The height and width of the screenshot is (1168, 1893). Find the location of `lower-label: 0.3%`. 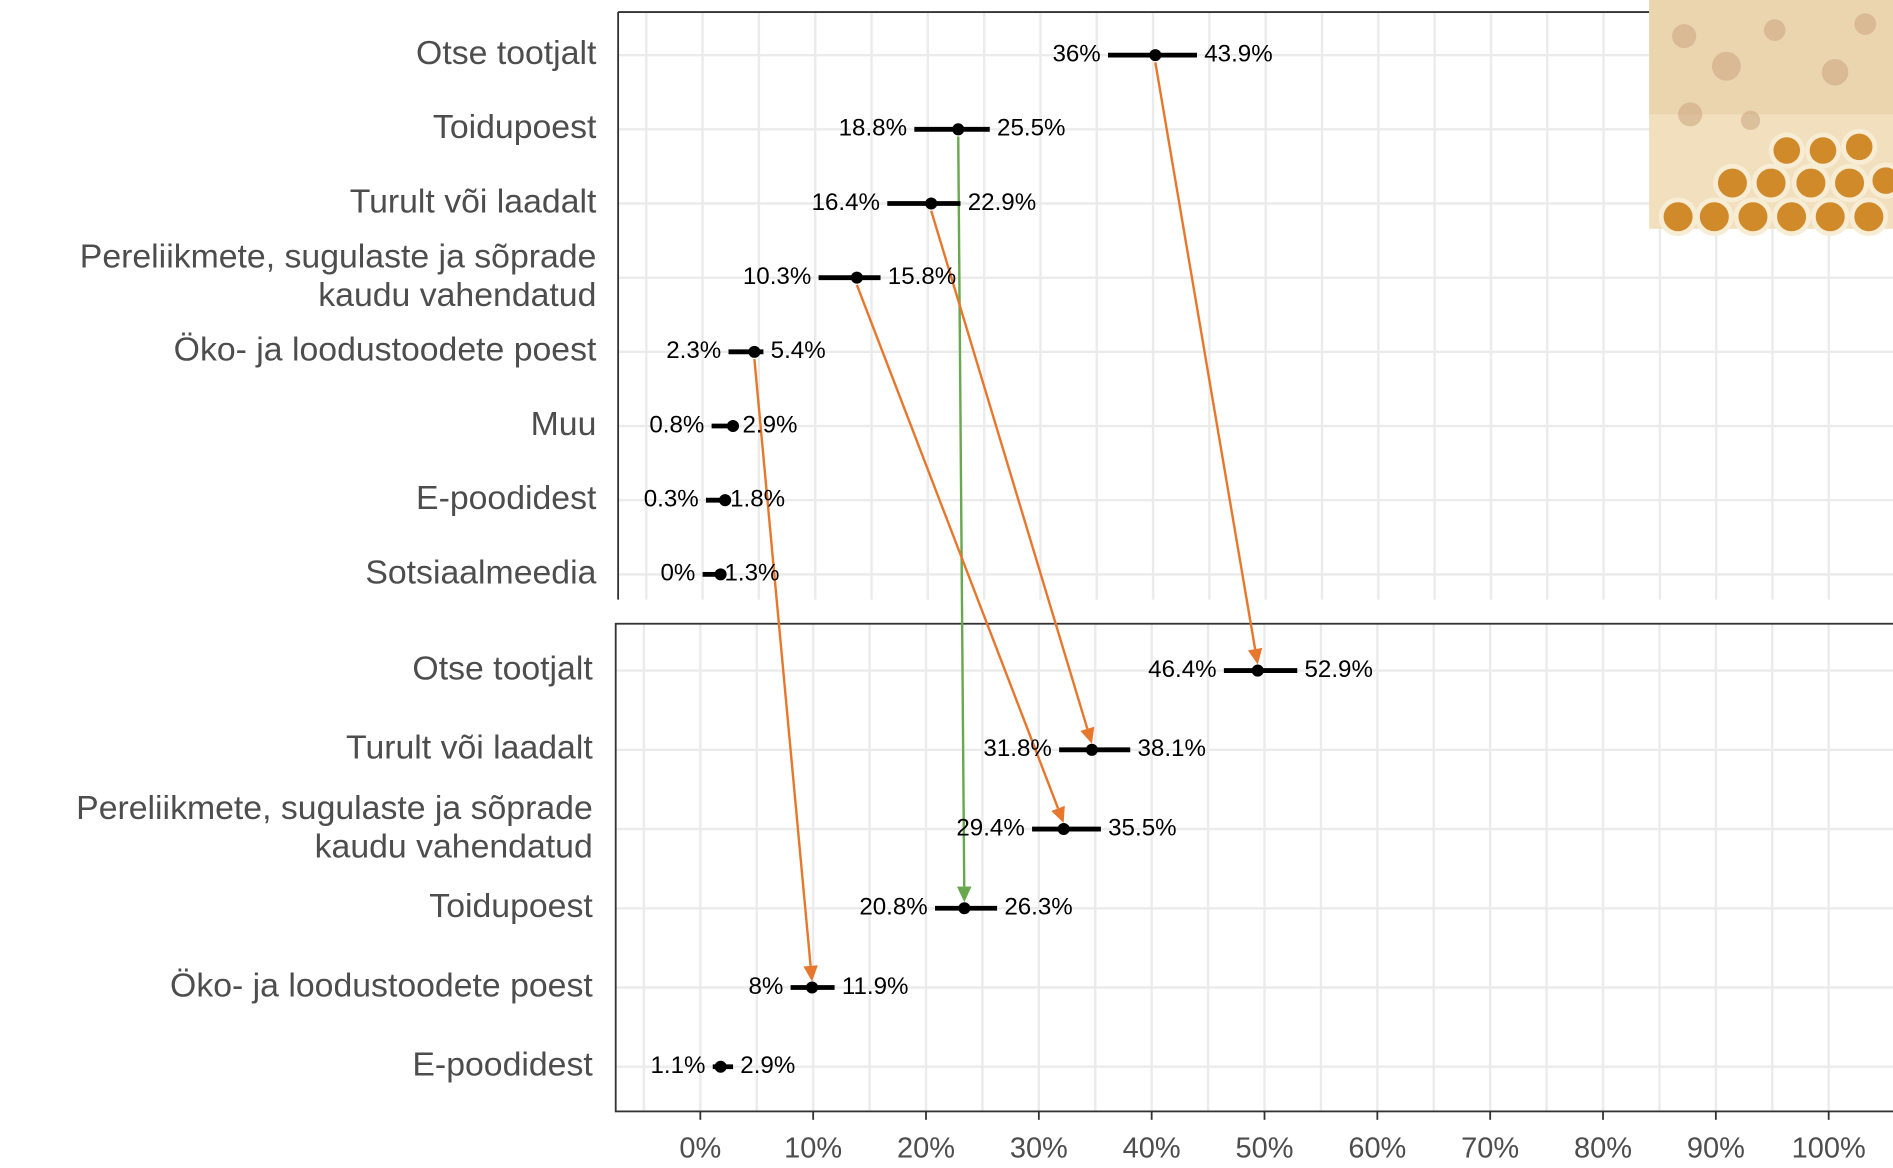

lower-label: 0.3% is located at coordinates (671, 499).